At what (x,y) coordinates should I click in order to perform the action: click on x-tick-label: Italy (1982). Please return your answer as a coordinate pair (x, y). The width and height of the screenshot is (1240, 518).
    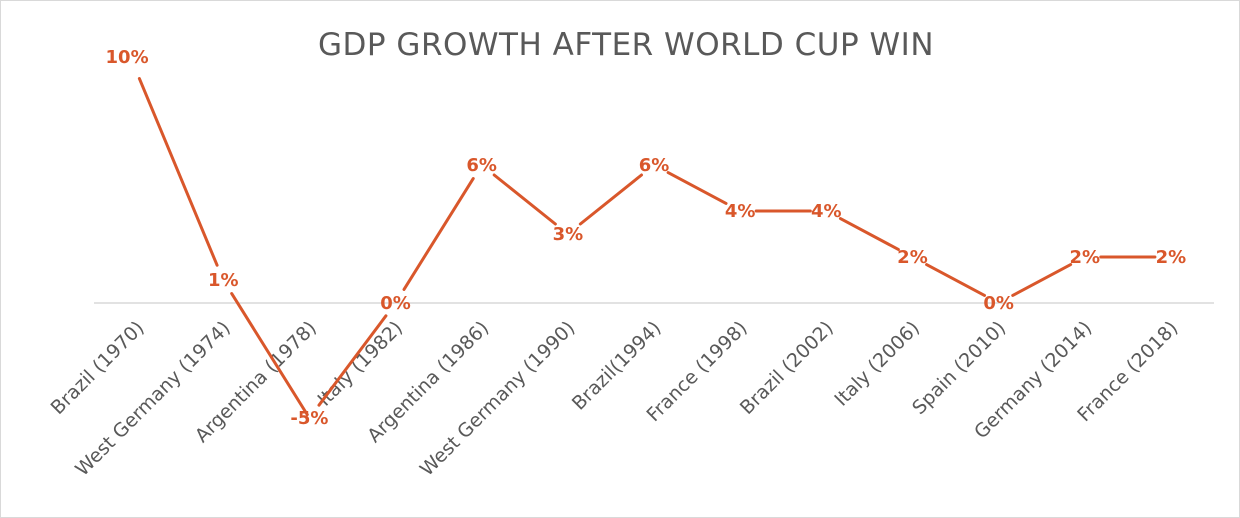
    Looking at the image, I should click on (360, 364).